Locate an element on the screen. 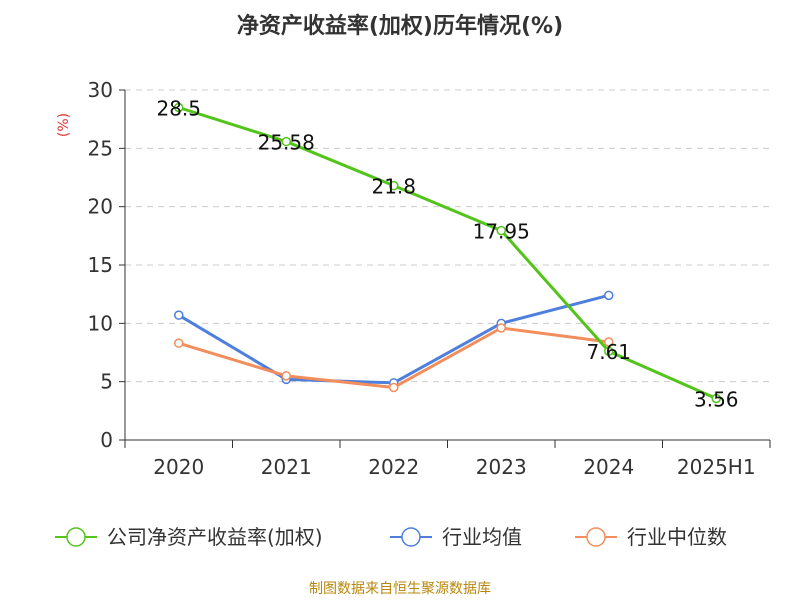  x-tick-label: 2023 is located at coordinates (501, 467).